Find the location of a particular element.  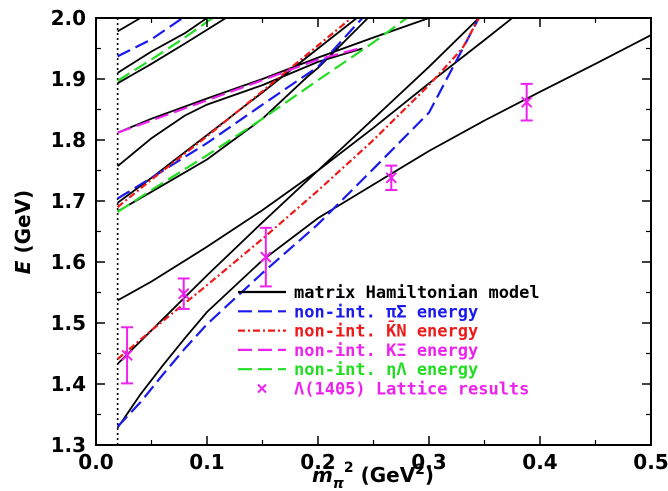

y-tick-label-6: 1.9 is located at coordinates (68, 79).